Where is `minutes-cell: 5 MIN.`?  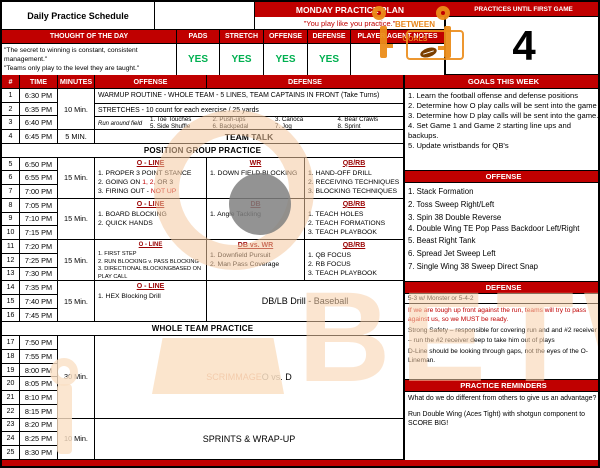 minutes-cell: 5 MIN. is located at coordinates (76, 137).